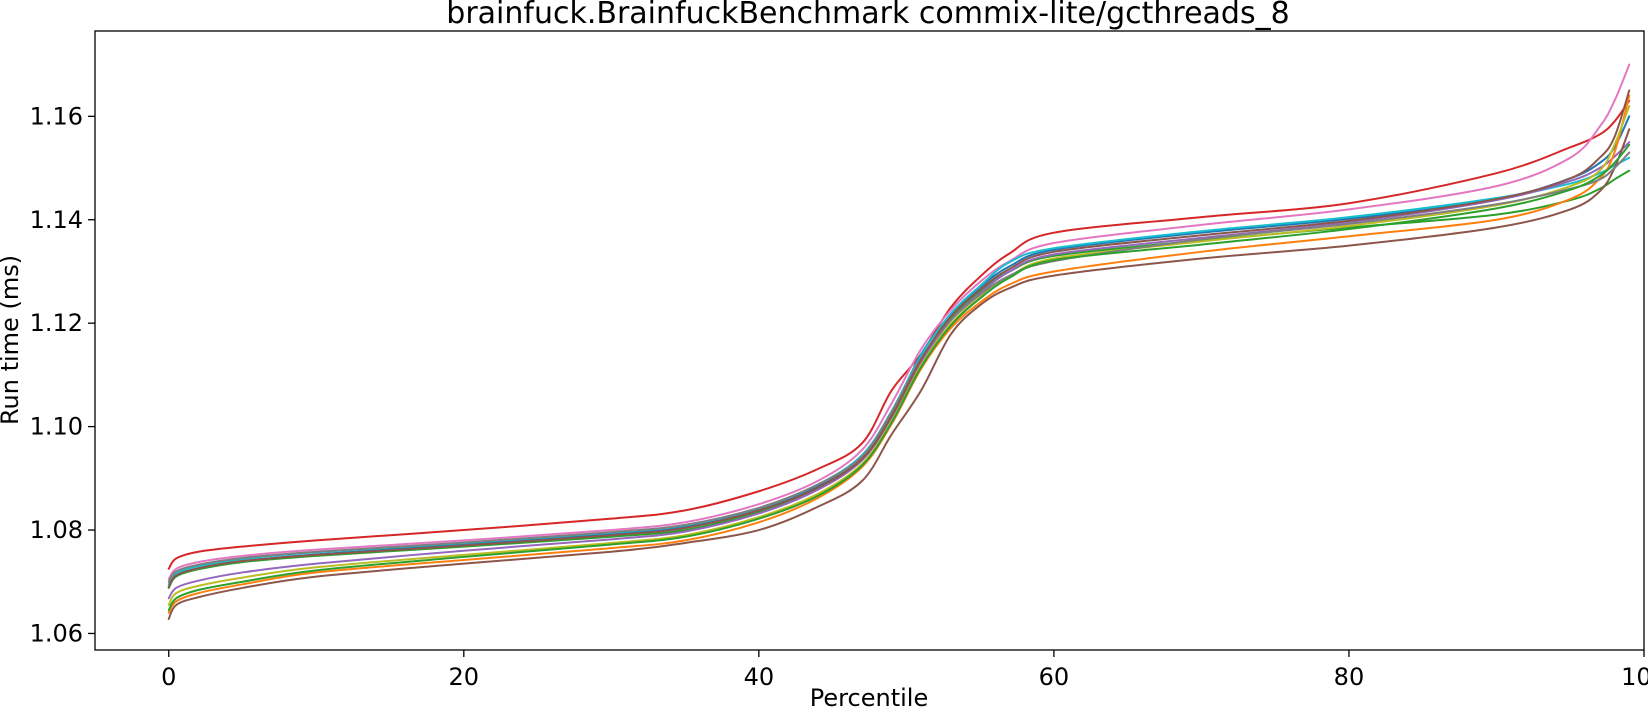  Describe the element at coordinates (1634, 677) in the screenshot. I see `x-tick-label: 100` at that location.